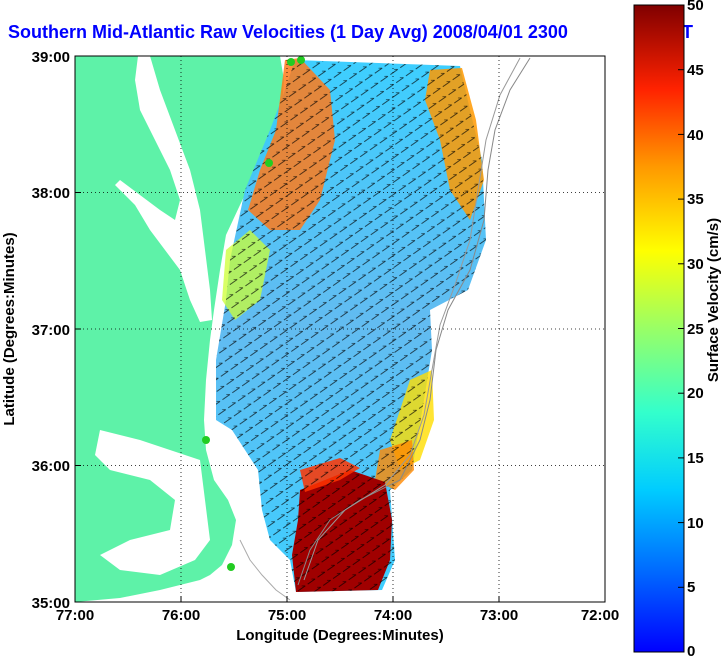 Image resolution: width=724 pixels, height=659 pixels. I want to click on bathymetry-contour, so click(265, 570).